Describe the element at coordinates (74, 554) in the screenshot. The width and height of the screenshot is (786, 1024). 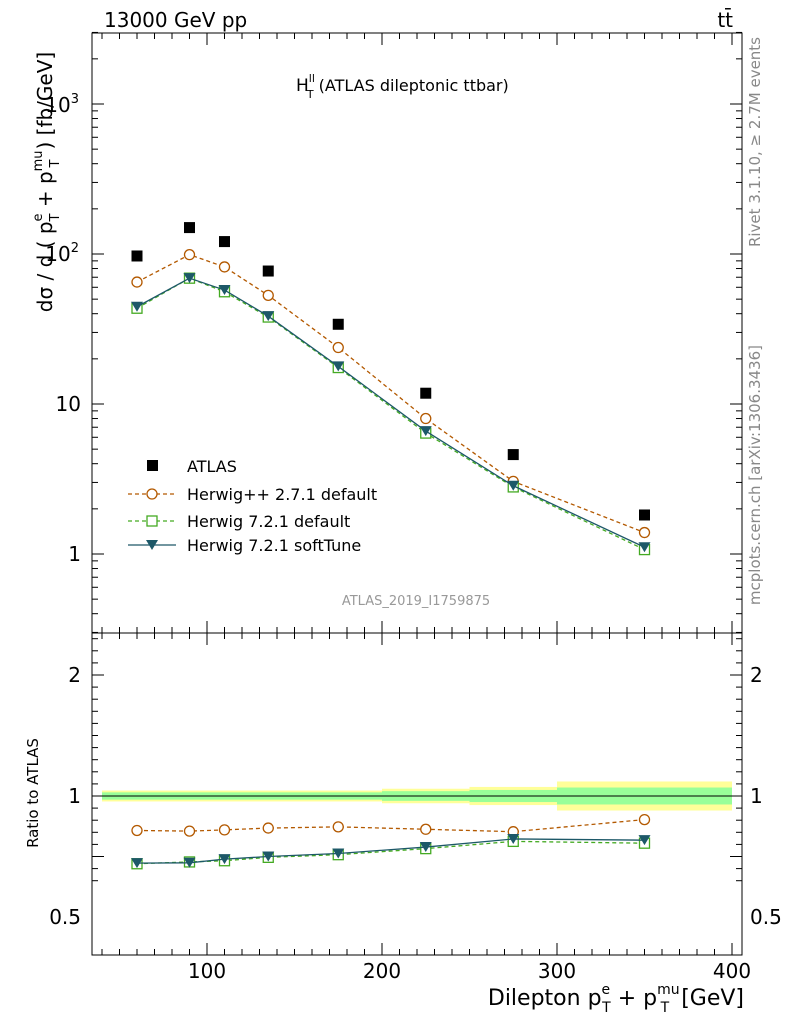
I see `main-y-tick-label-1: 1` at that location.